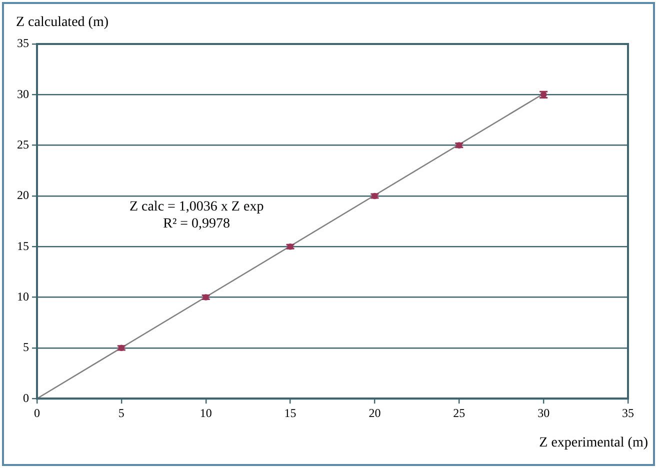 Image resolution: width=657 pixels, height=468 pixels. What do you see at coordinates (23, 296) in the screenshot?
I see `y-tick-label: 10` at bounding box center [23, 296].